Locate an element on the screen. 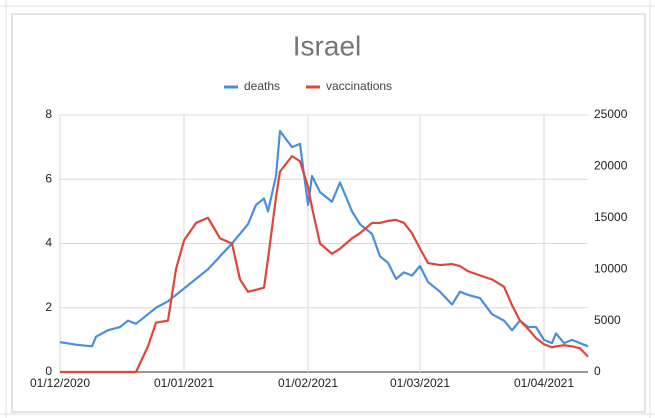 The height and width of the screenshot is (418, 655). x-tick-label: 01/04/2021 is located at coordinates (544, 383).